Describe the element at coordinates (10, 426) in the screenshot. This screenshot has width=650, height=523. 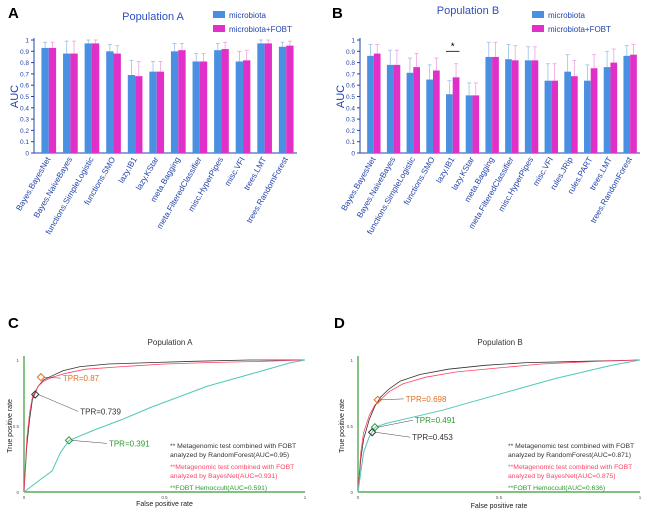
I see `y-axis-label: True positive rate` at that location.